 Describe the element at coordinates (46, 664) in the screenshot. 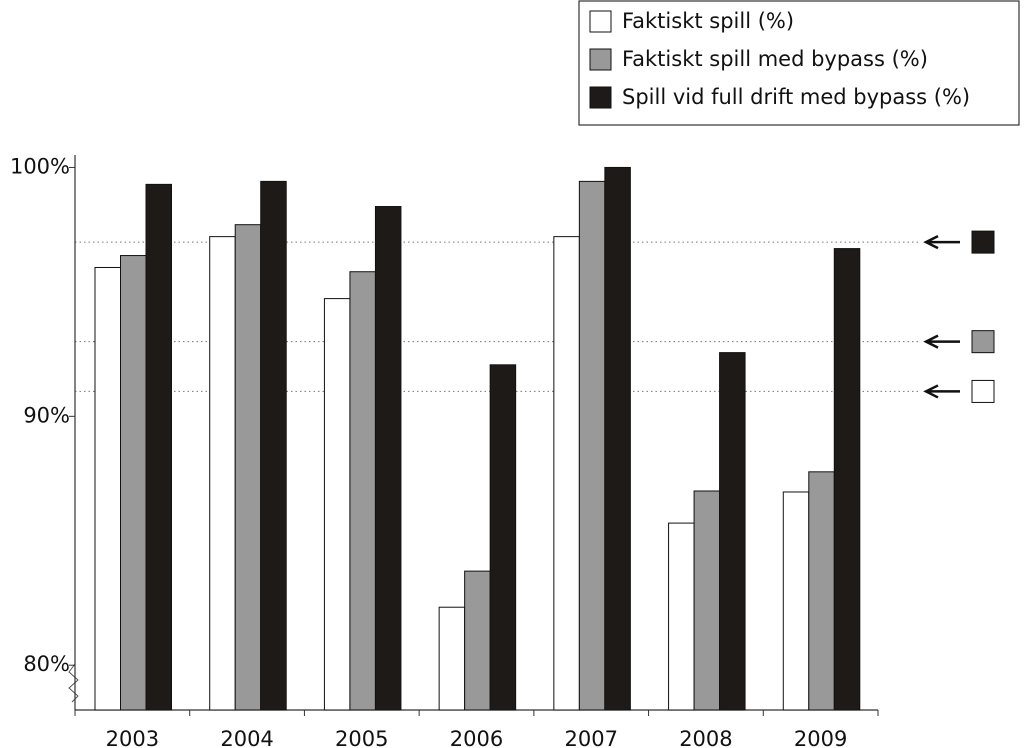

I see `y-tick-label: 80%` at that location.